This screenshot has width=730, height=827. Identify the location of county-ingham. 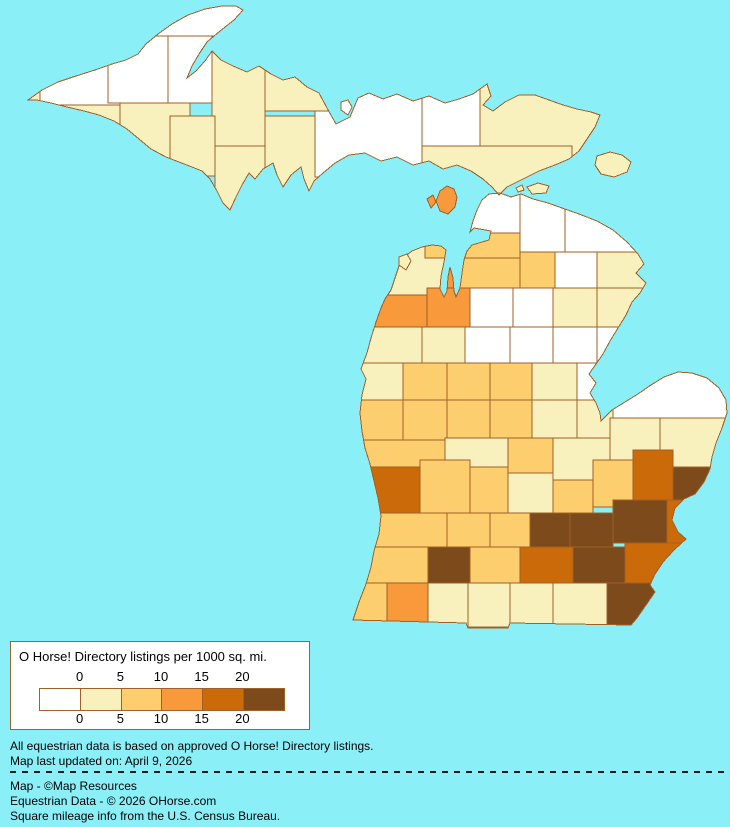
(550, 530).